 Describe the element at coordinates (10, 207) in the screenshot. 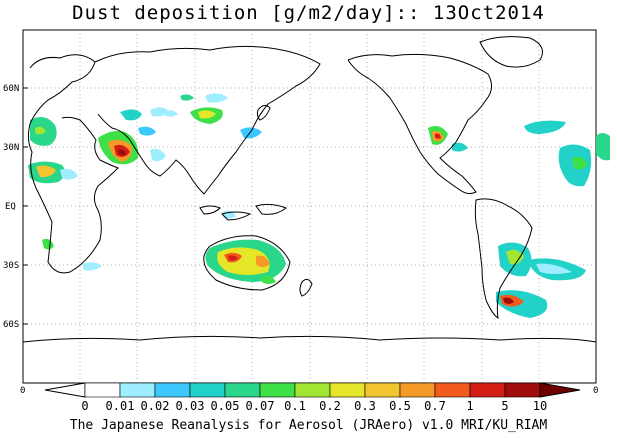

I see `lat-label-eq: EQ` at that location.